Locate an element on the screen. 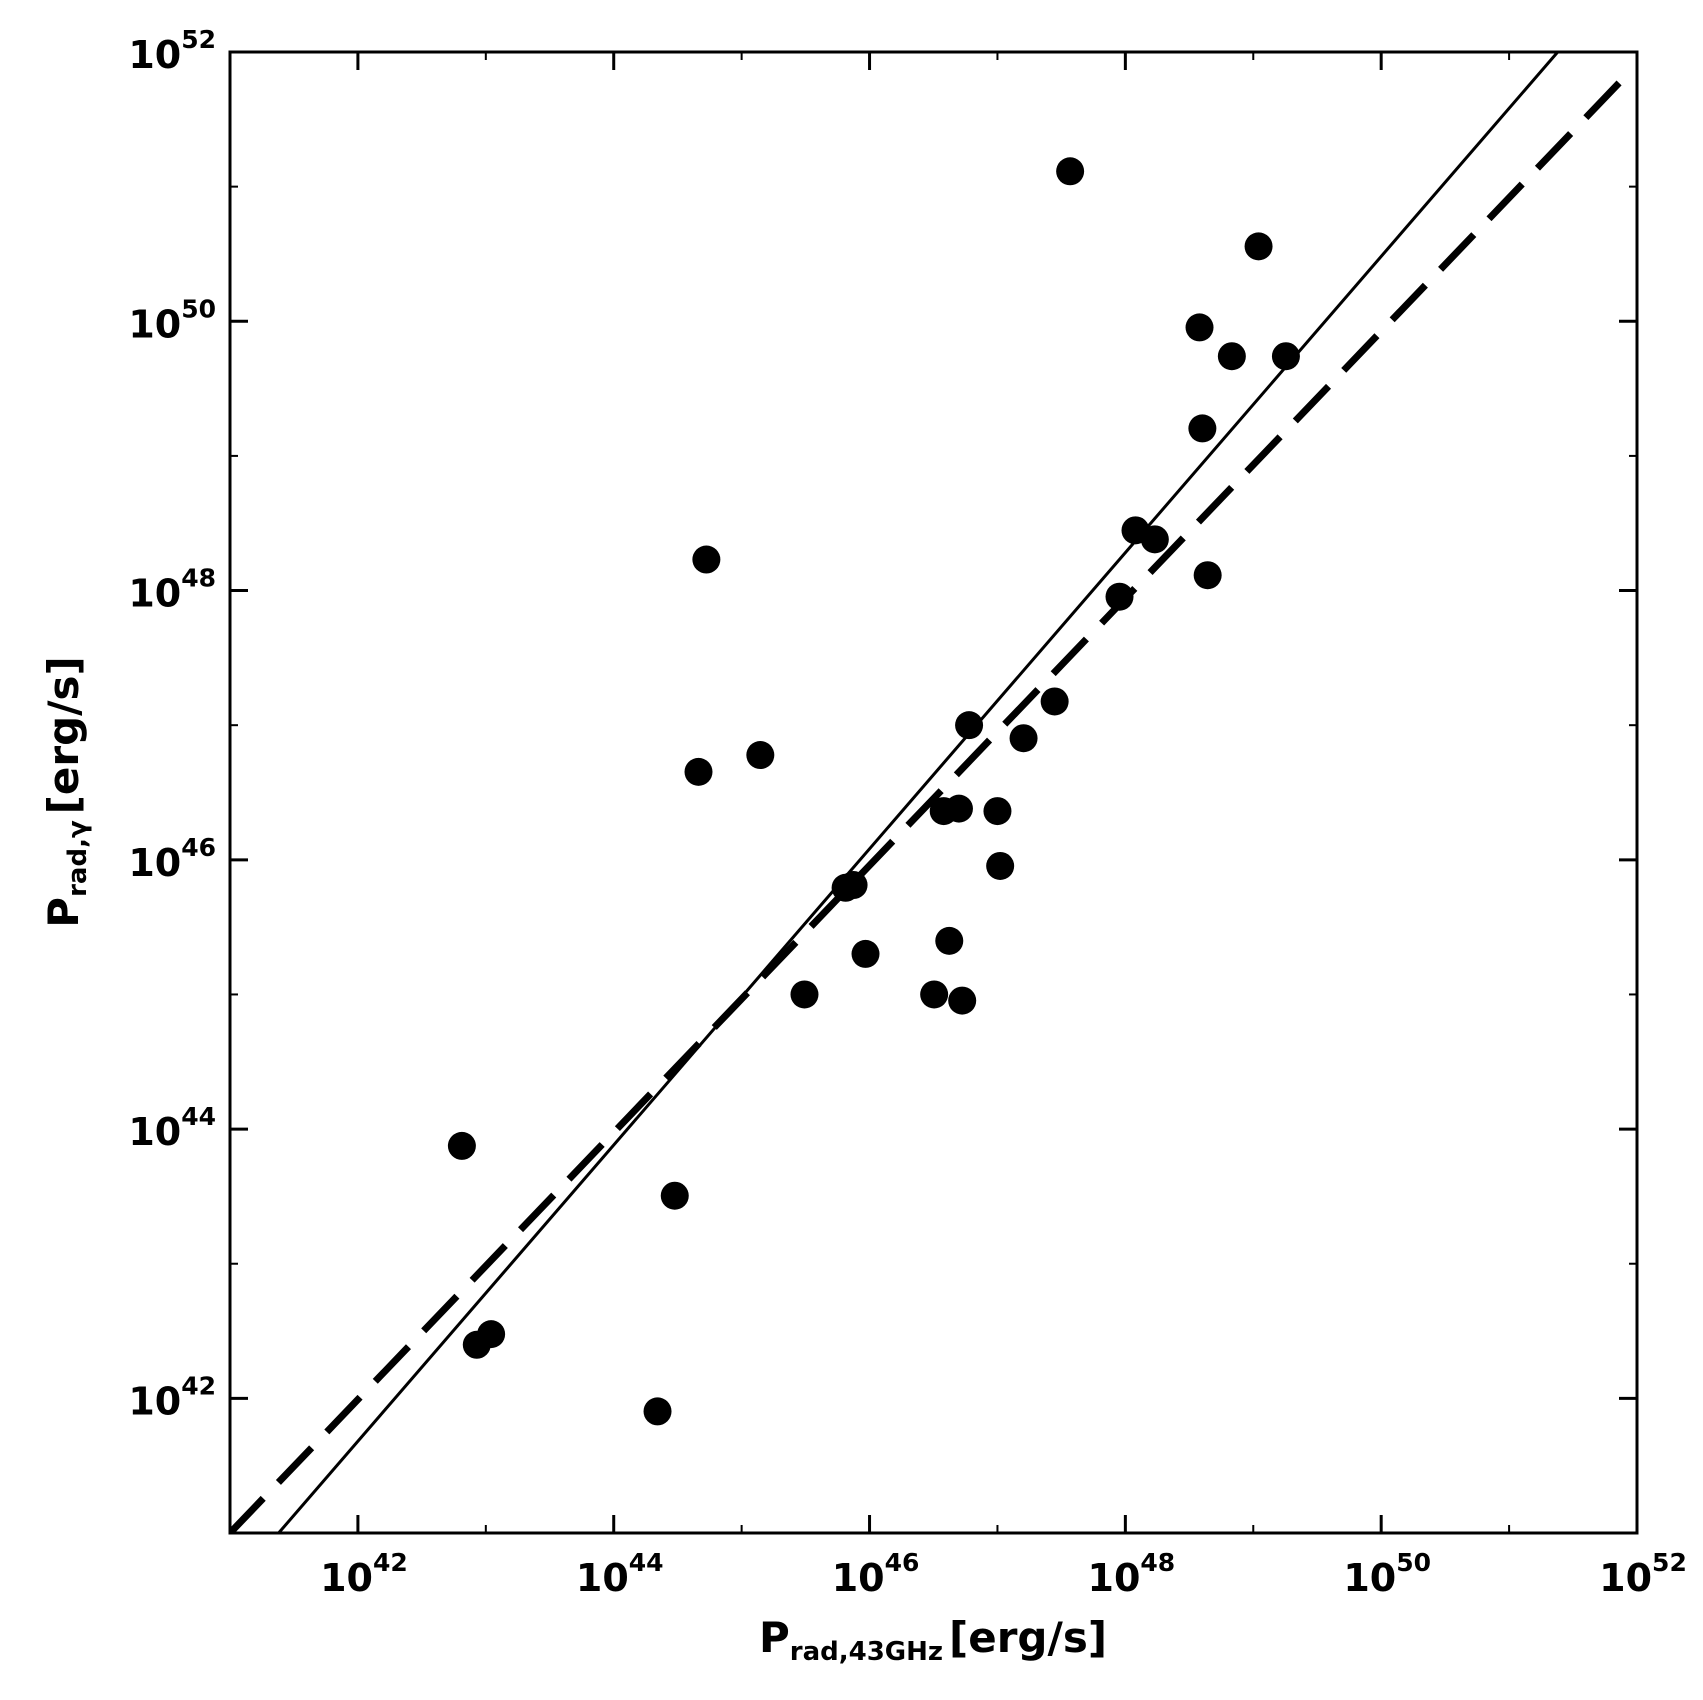  y-tick-label: 1050 is located at coordinates (172, 320).